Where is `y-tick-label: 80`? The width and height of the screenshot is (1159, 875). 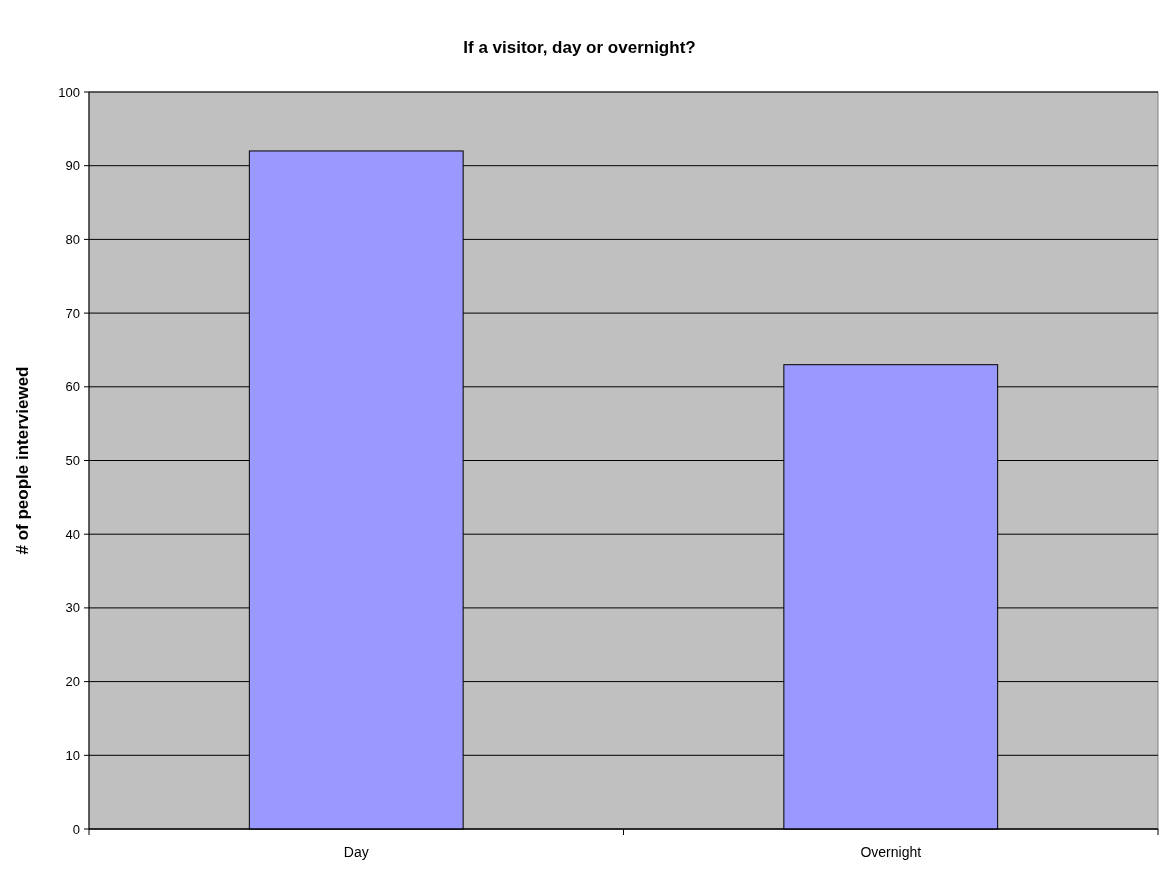
y-tick-label: 80 is located at coordinates (72, 239).